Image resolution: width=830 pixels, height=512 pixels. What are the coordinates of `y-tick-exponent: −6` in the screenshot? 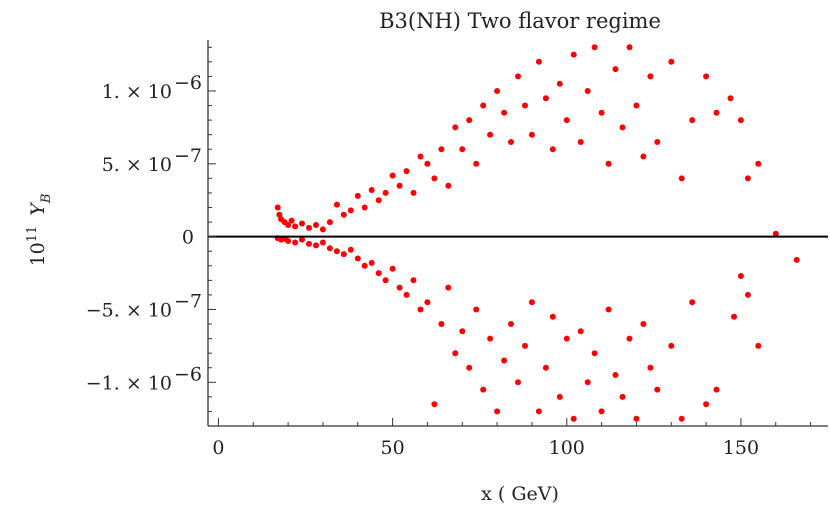 It's located at (188, 374).